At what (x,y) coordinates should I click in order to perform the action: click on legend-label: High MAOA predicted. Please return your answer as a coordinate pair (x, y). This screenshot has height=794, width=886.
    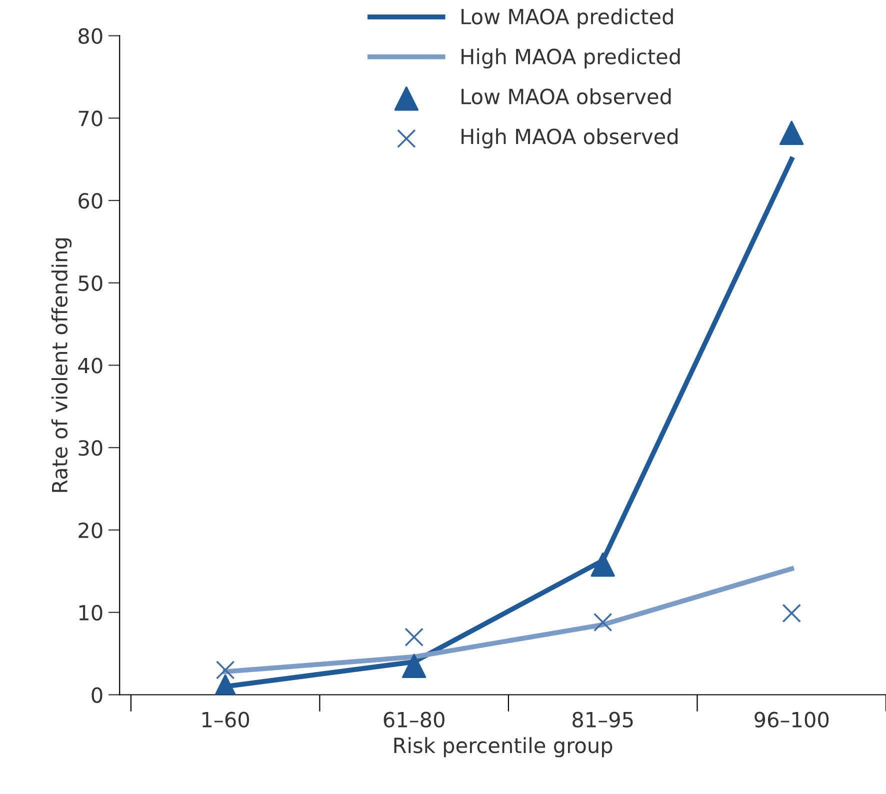
    Looking at the image, I should click on (571, 58).